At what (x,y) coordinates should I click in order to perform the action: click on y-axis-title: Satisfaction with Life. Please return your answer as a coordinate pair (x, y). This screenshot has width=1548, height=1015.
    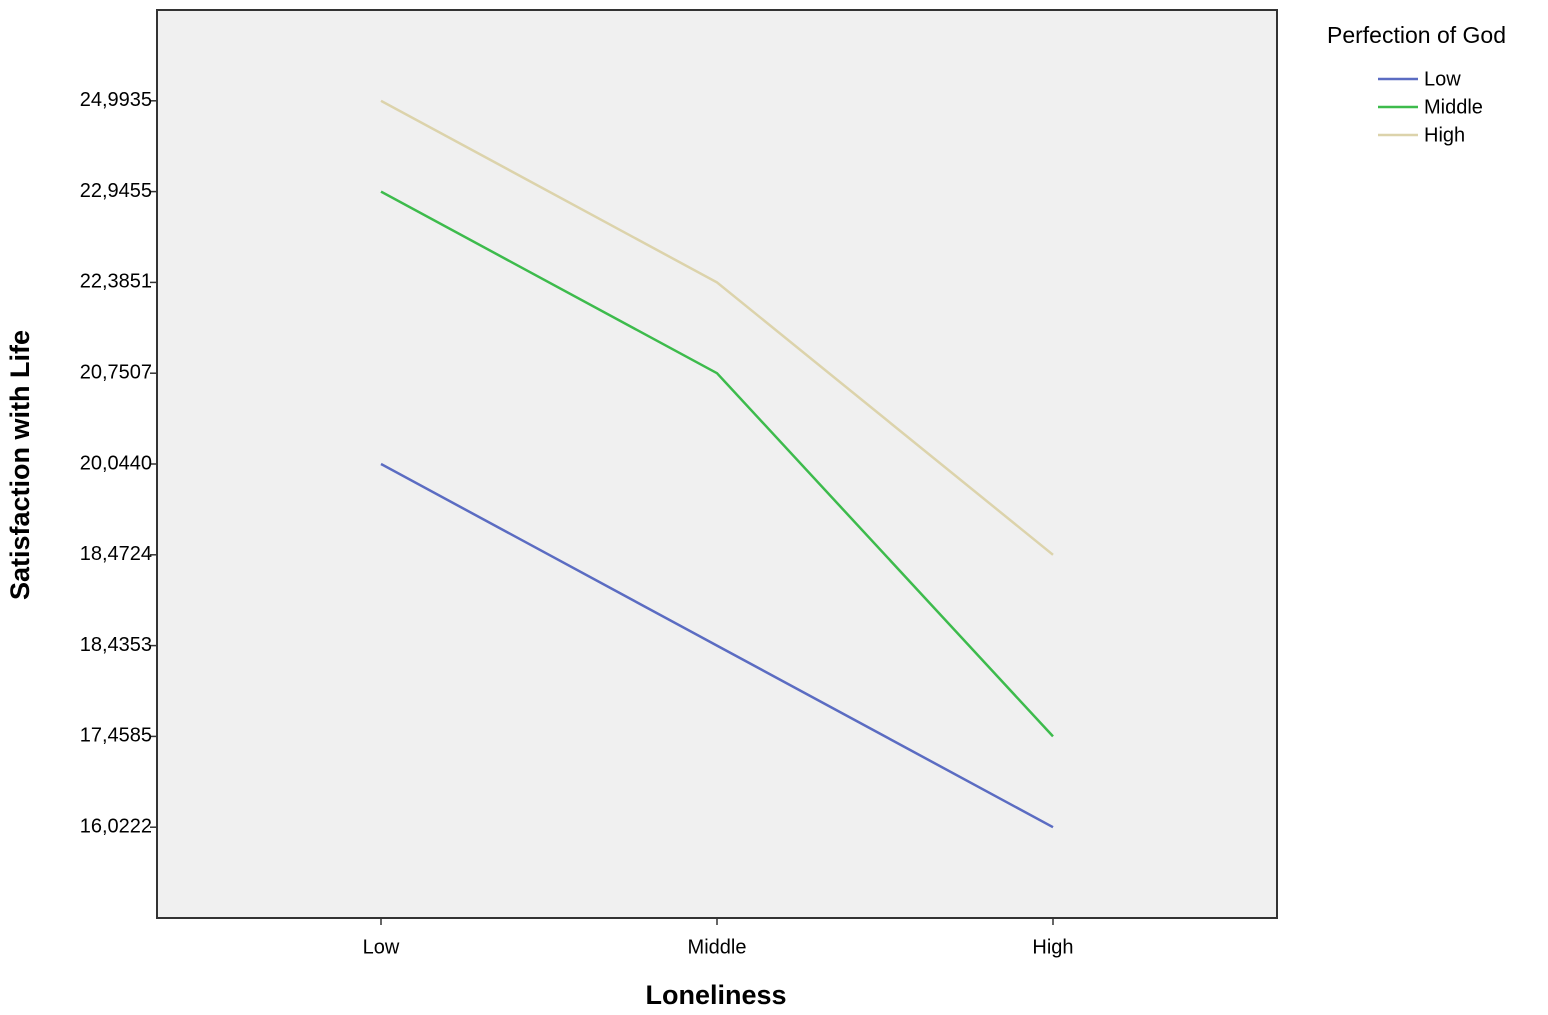
    Looking at the image, I should click on (20, 465).